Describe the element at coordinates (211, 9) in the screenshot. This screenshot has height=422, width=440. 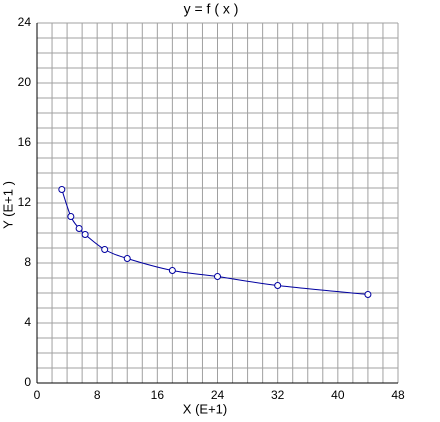
I see `chart-title: y = f ( x )` at that location.